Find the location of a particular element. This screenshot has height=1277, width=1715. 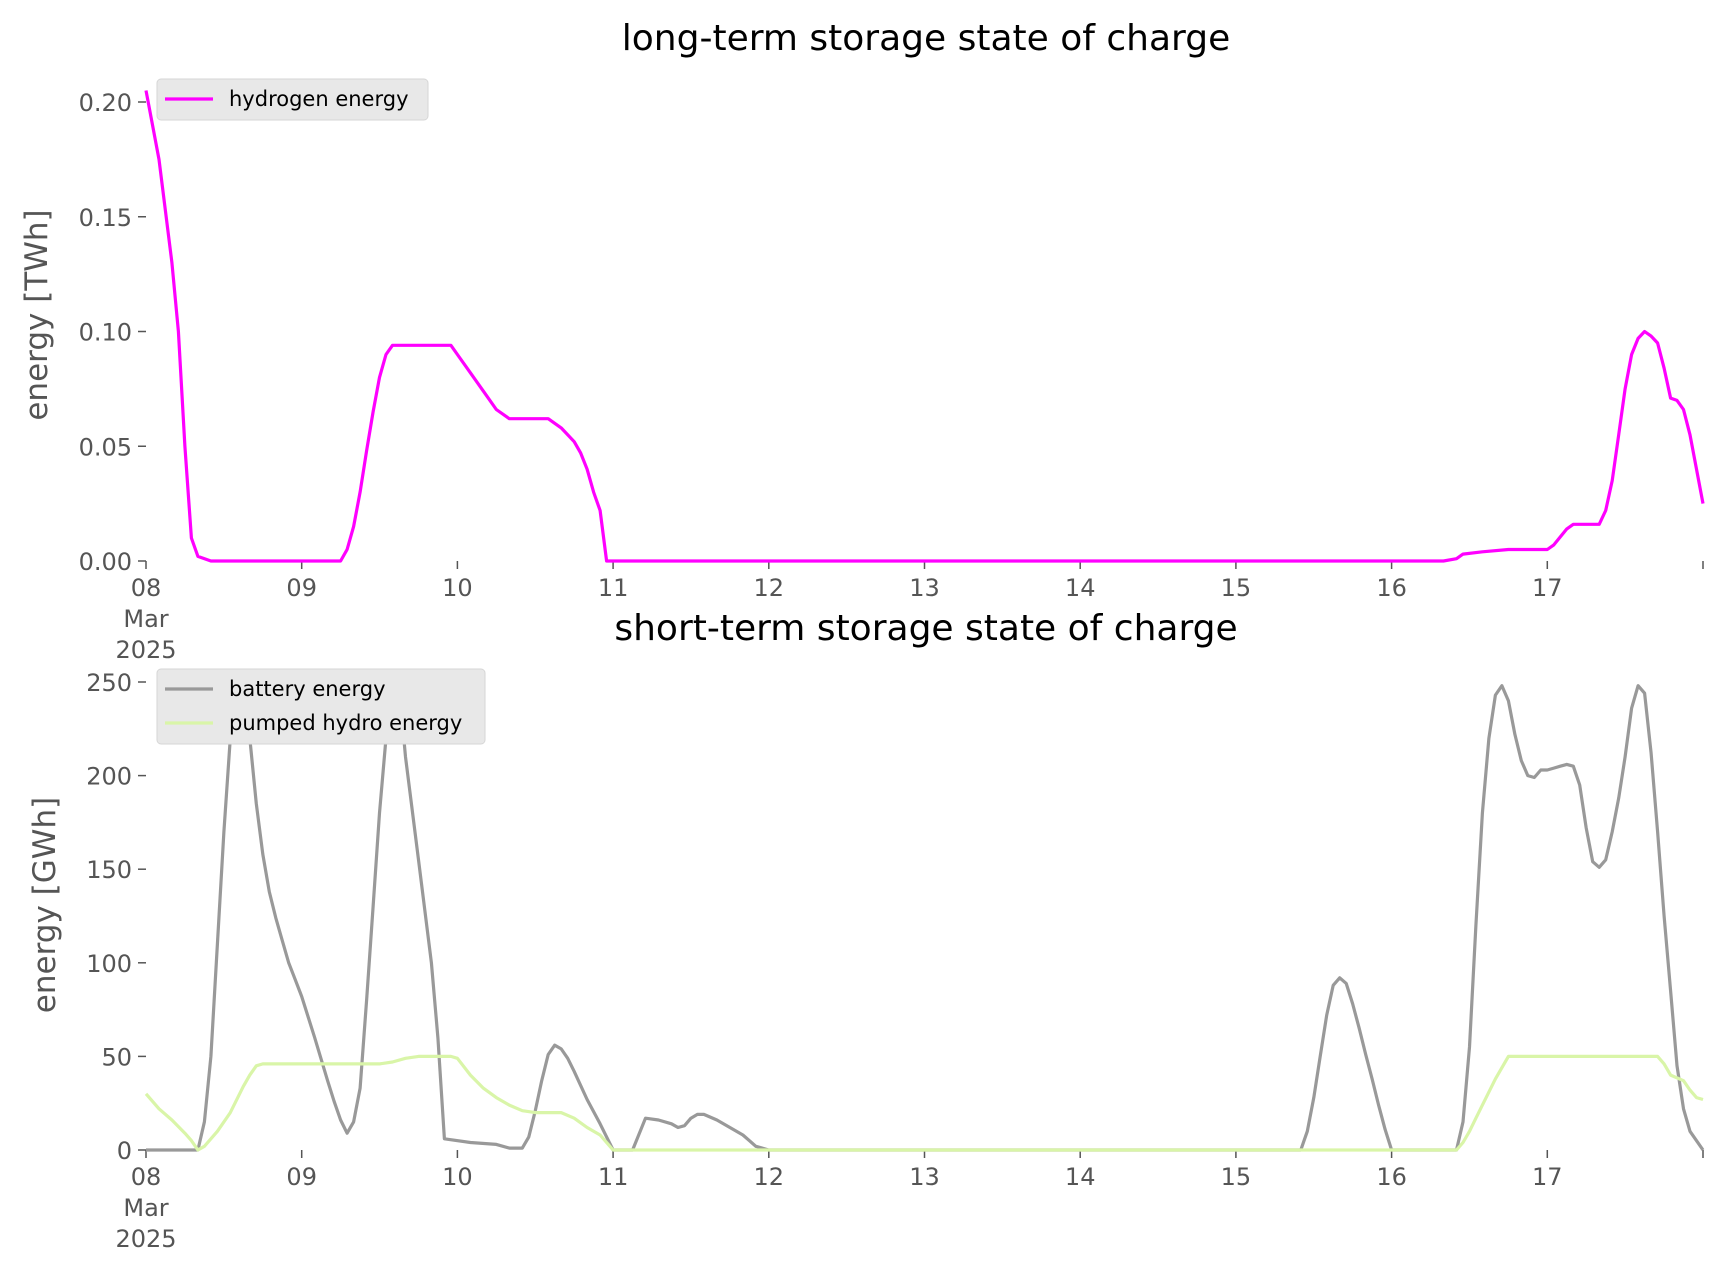

legend: hydrogen energy is located at coordinates (292, 99).